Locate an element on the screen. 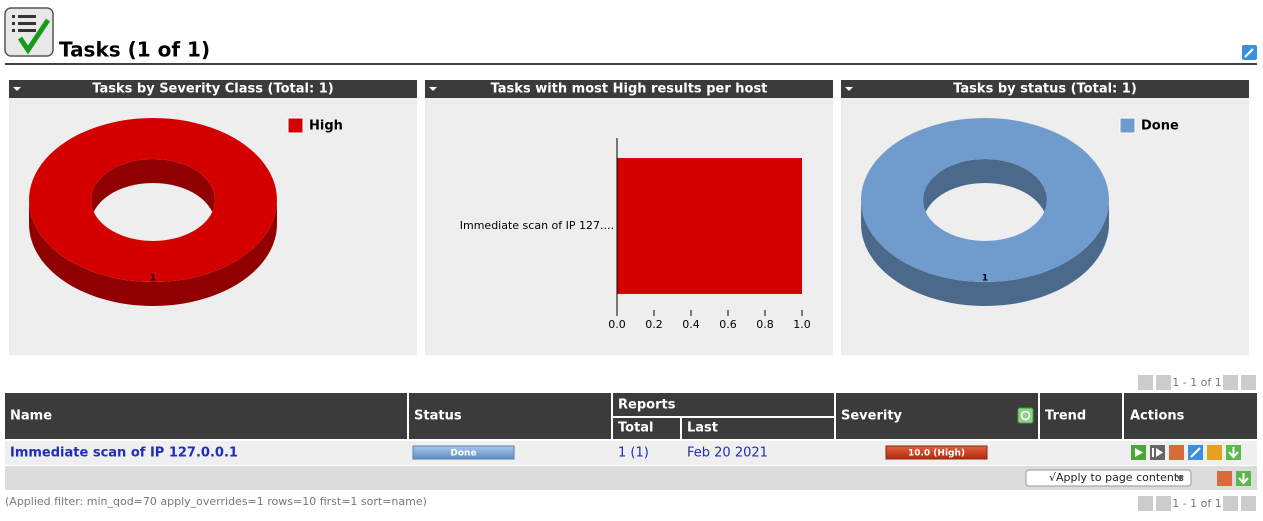 The width and height of the screenshot is (1263, 521). panel-title: Tasks by status (Total: 1) is located at coordinates (1045, 89).